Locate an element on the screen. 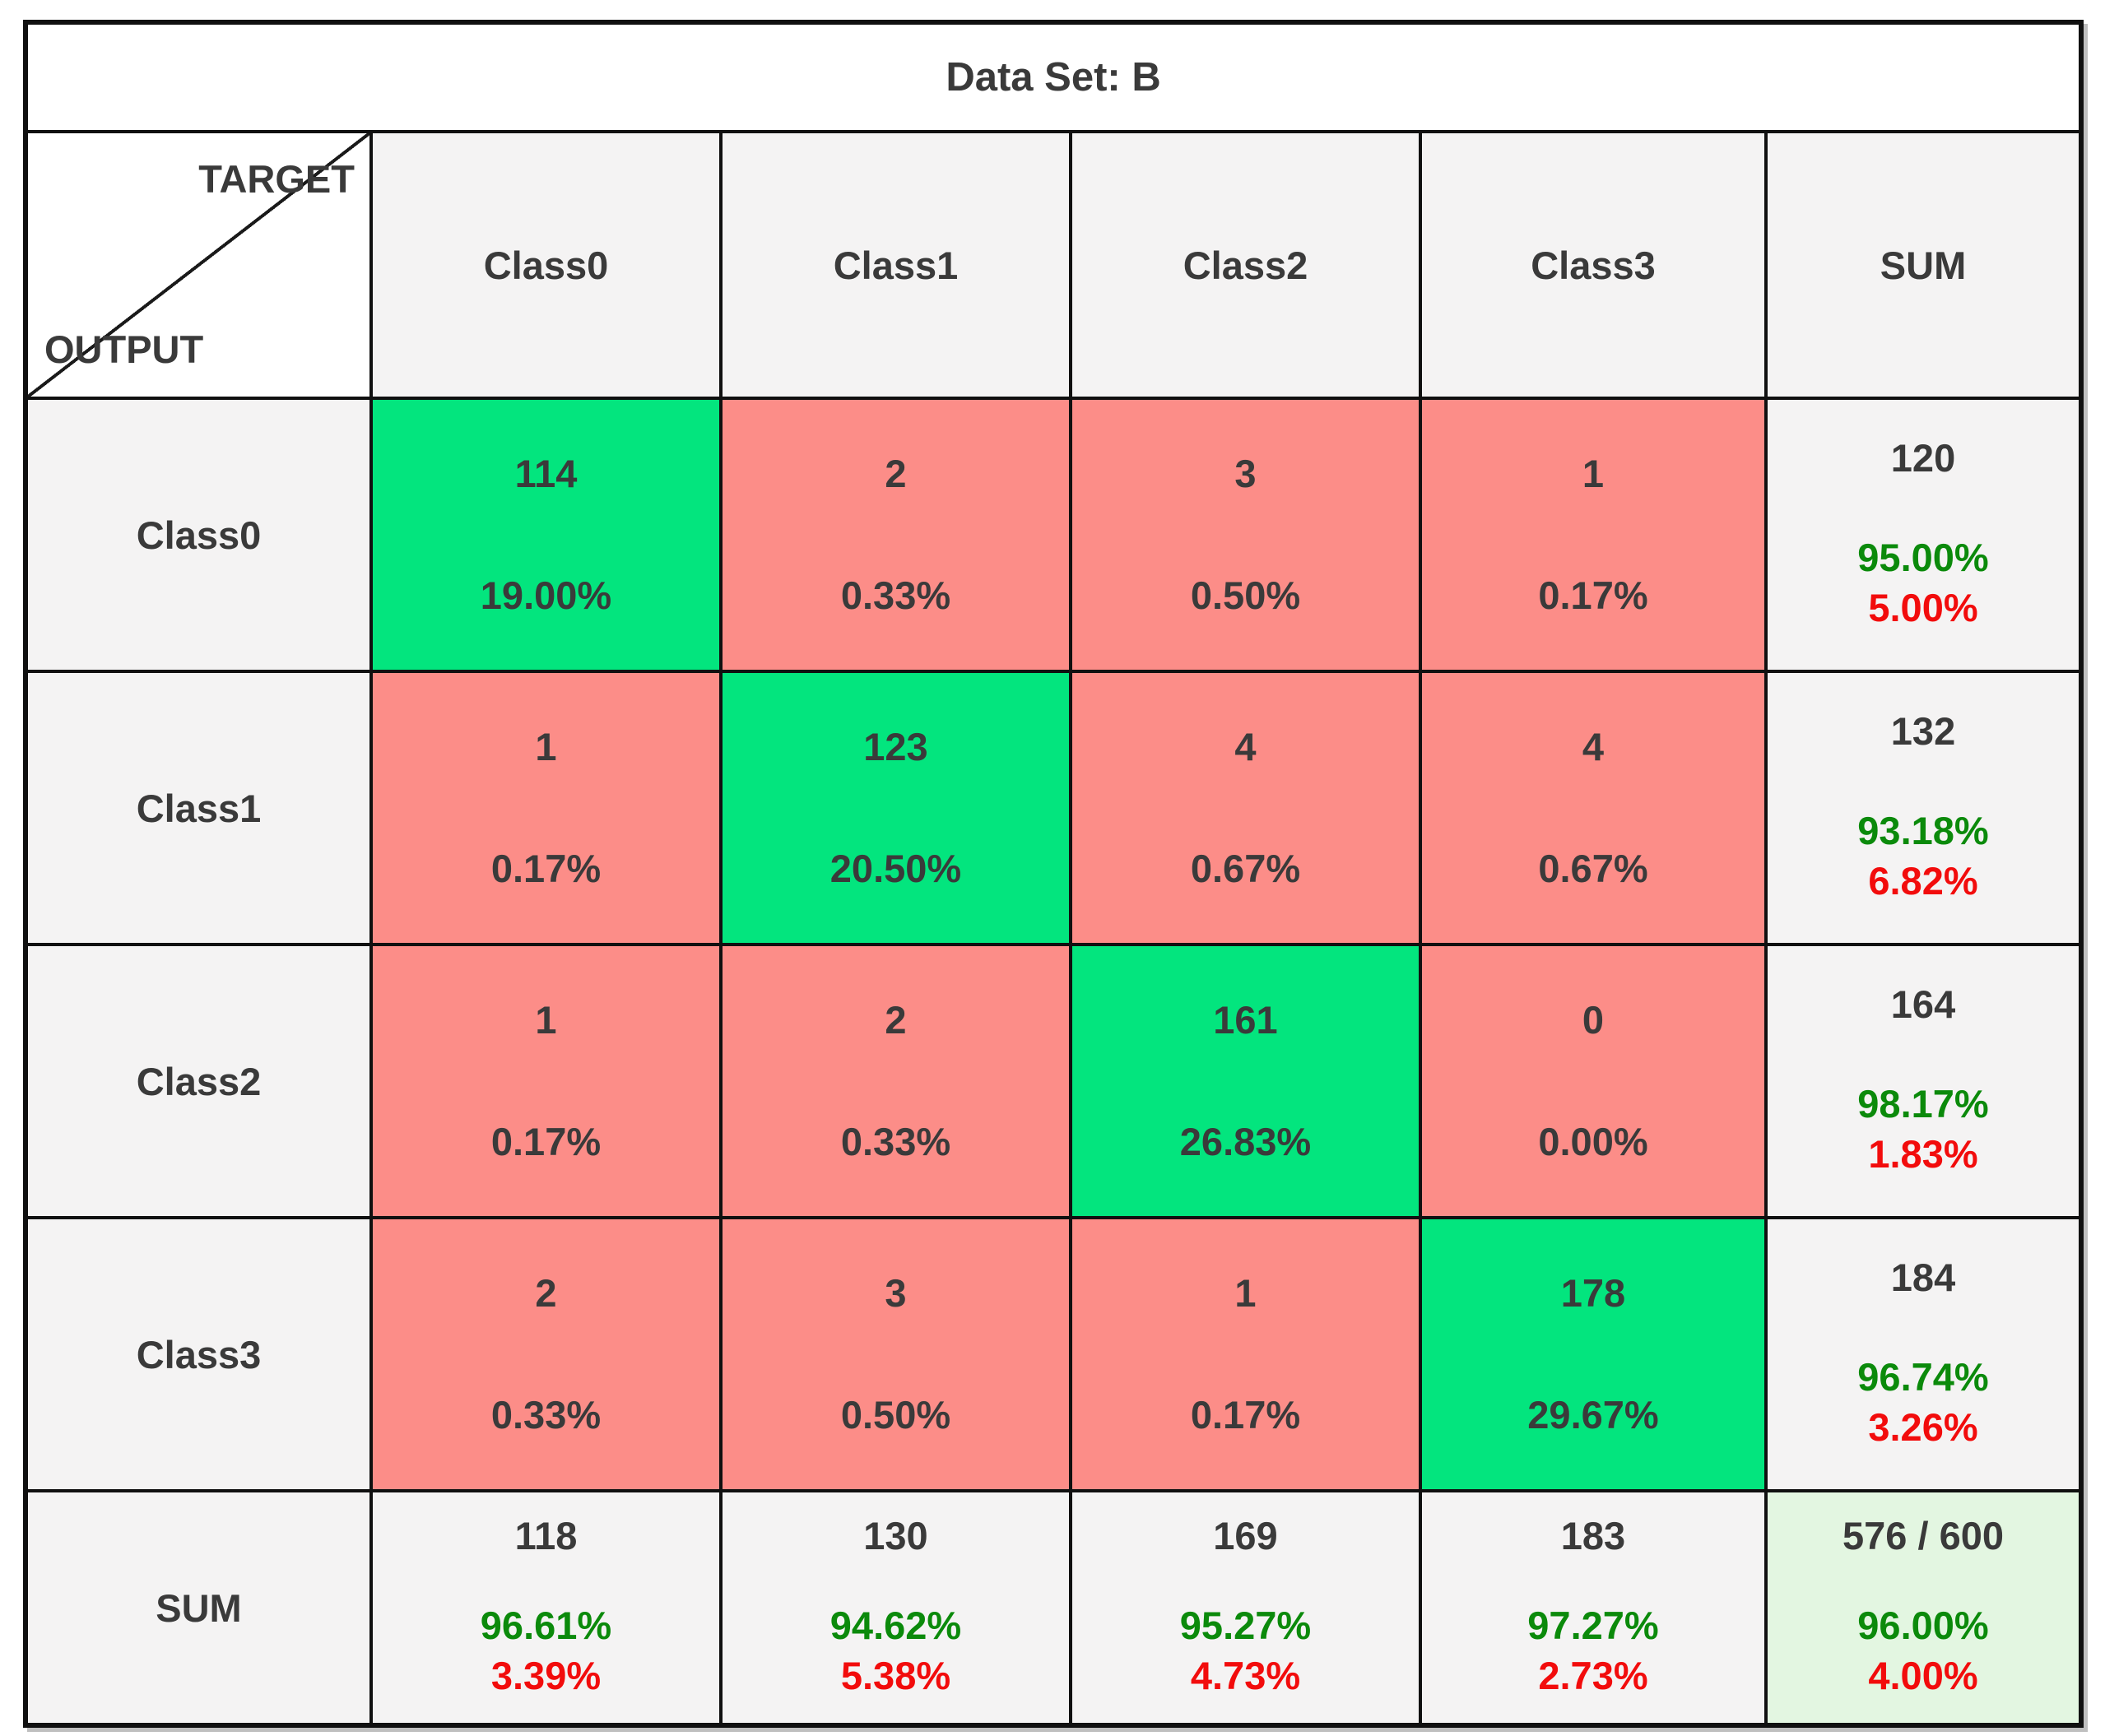 The width and height of the screenshot is (2105, 1736). matrix-cell-1-0: 1 0.17% is located at coordinates (546, 808).